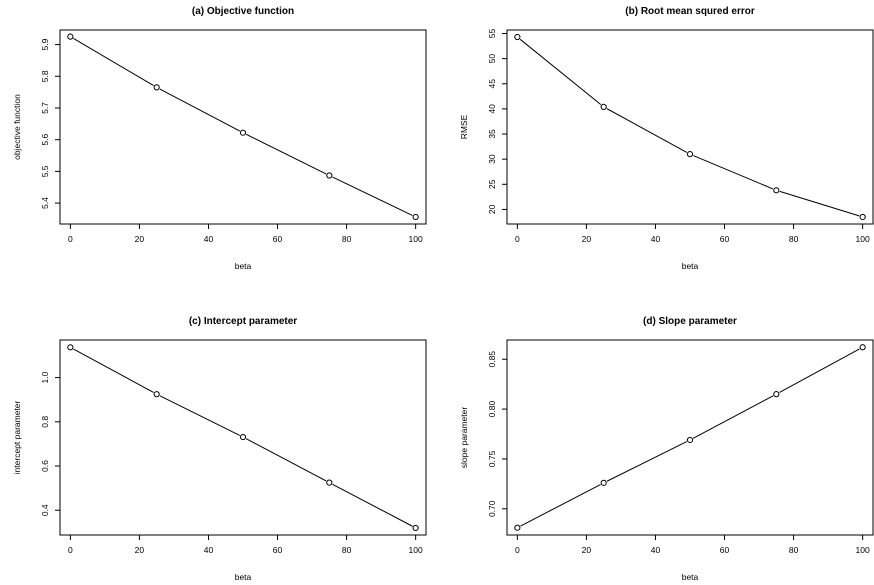 The image size is (874, 585). I want to click on y-tick-label: 5.7, so click(45, 108).